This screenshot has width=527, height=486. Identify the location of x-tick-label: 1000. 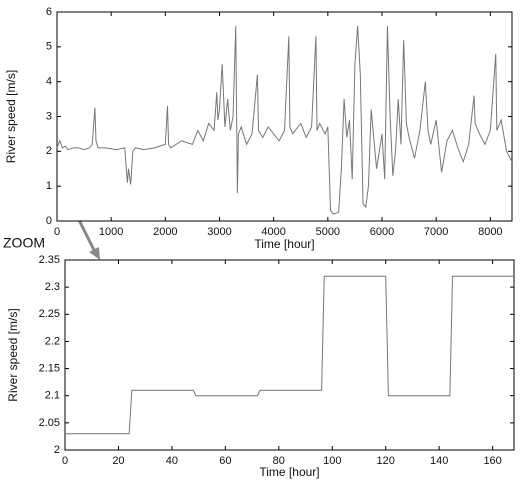
(111, 232).